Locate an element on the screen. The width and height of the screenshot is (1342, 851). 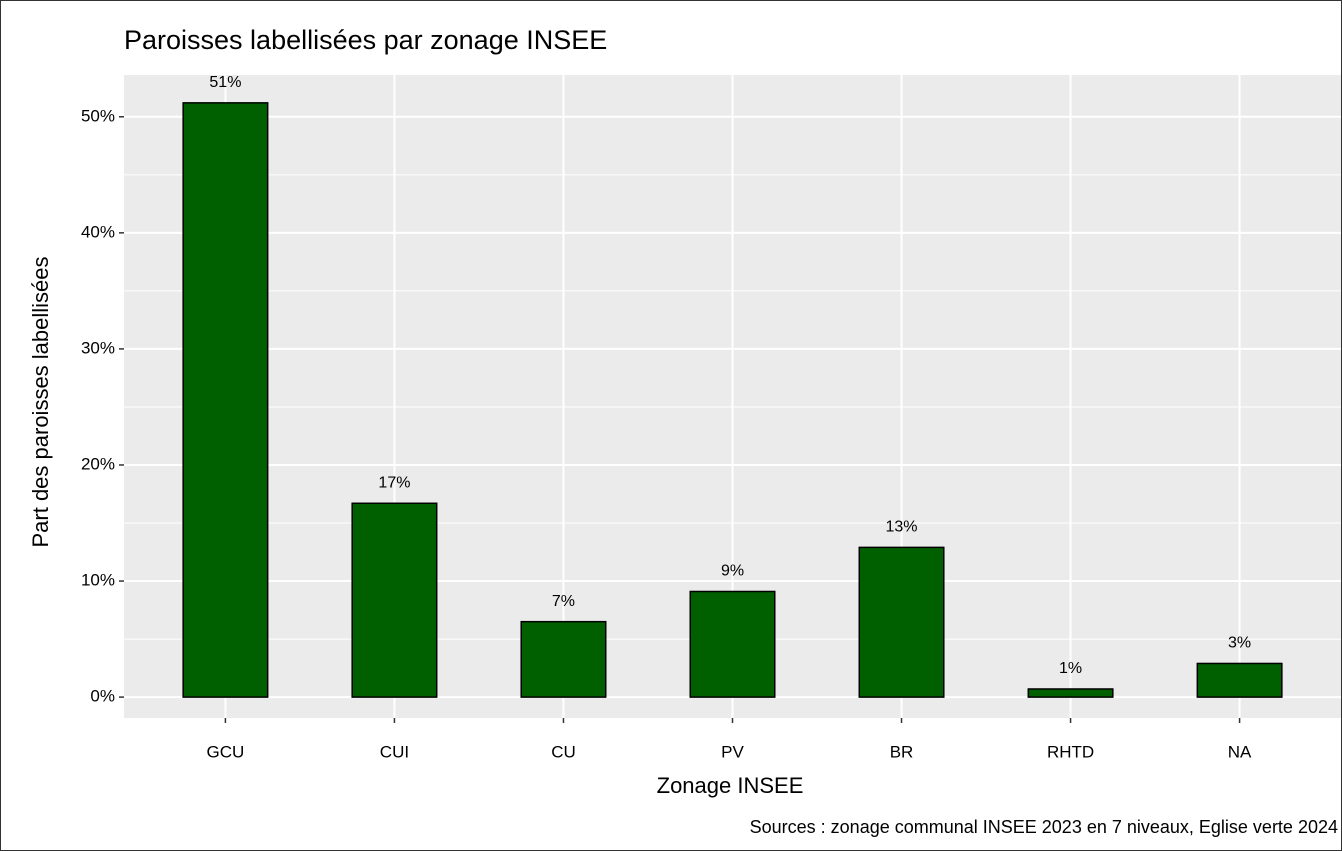
value-label: 9% is located at coordinates (732, 571).